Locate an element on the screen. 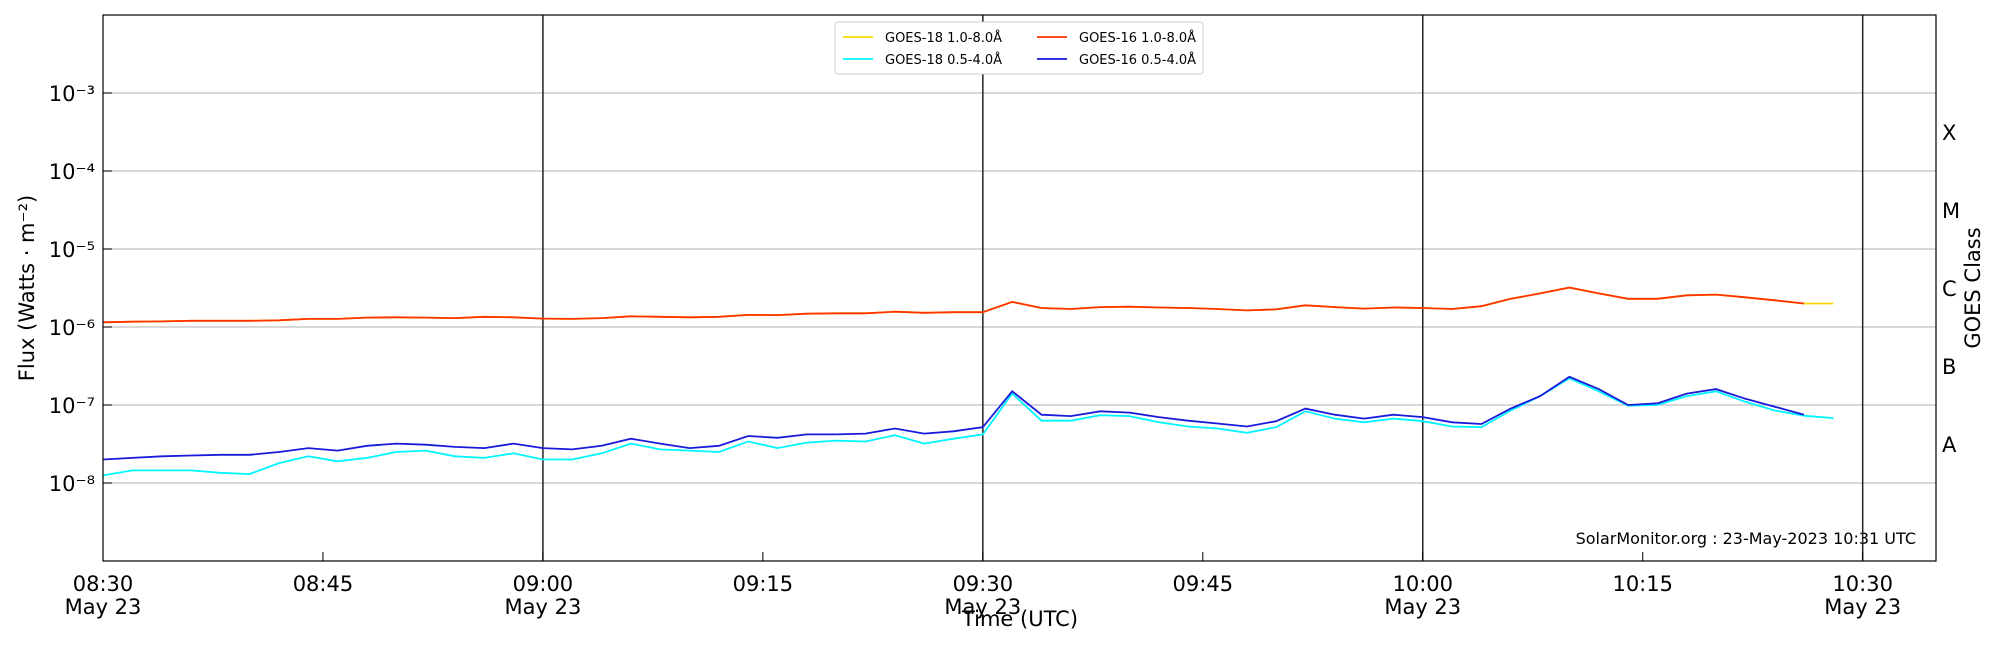 The image size is (2000, 650). y2-tick-label: A is located at coordinates (1949, 445).